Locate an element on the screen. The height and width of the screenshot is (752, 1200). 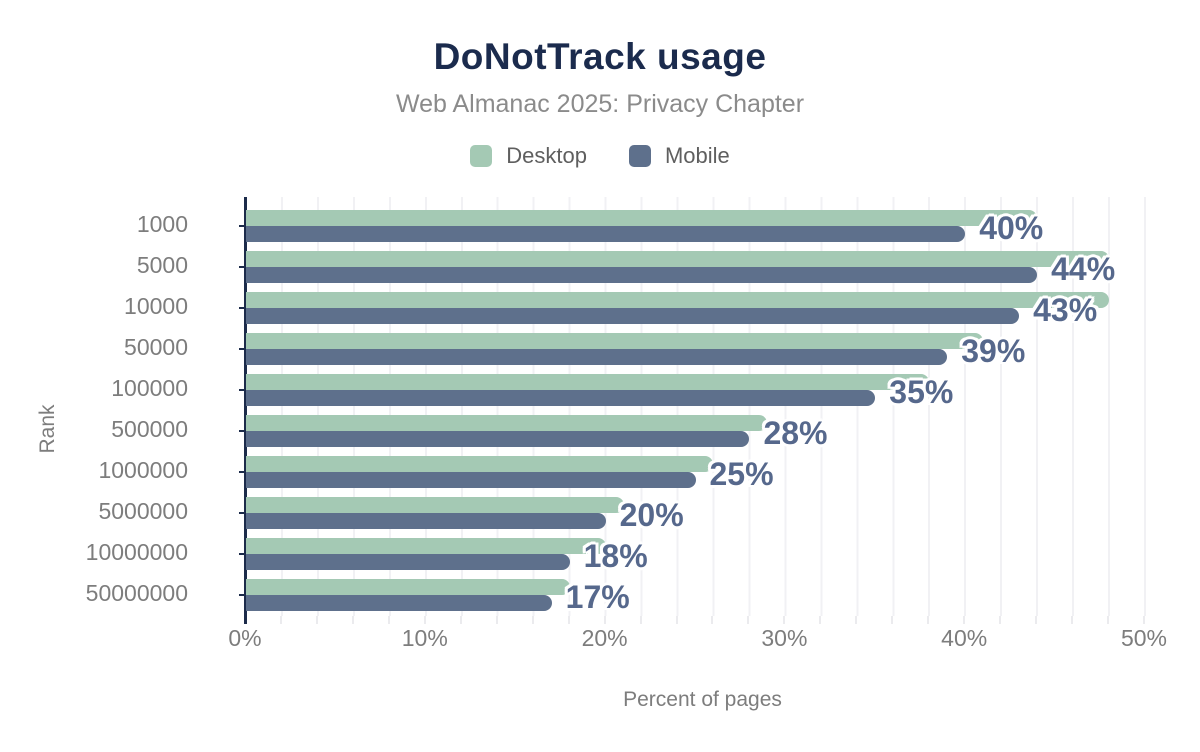
chart-title: DoNotTrack usage is located at coordinates (600, 56).